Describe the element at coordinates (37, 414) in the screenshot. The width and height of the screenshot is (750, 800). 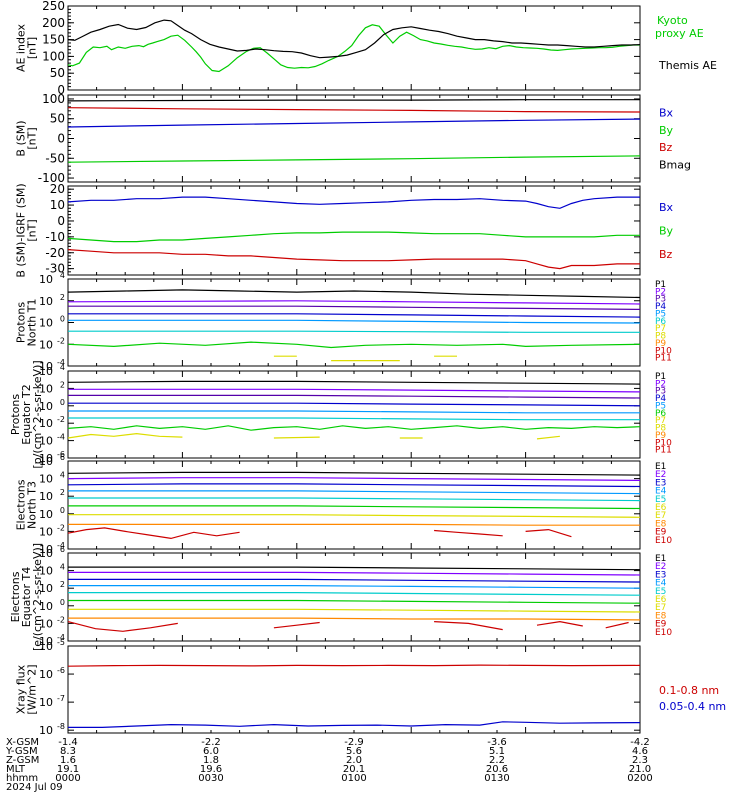
I see `y-axis-label: [p/(cm^2-s-sr-keV)]` at that location.